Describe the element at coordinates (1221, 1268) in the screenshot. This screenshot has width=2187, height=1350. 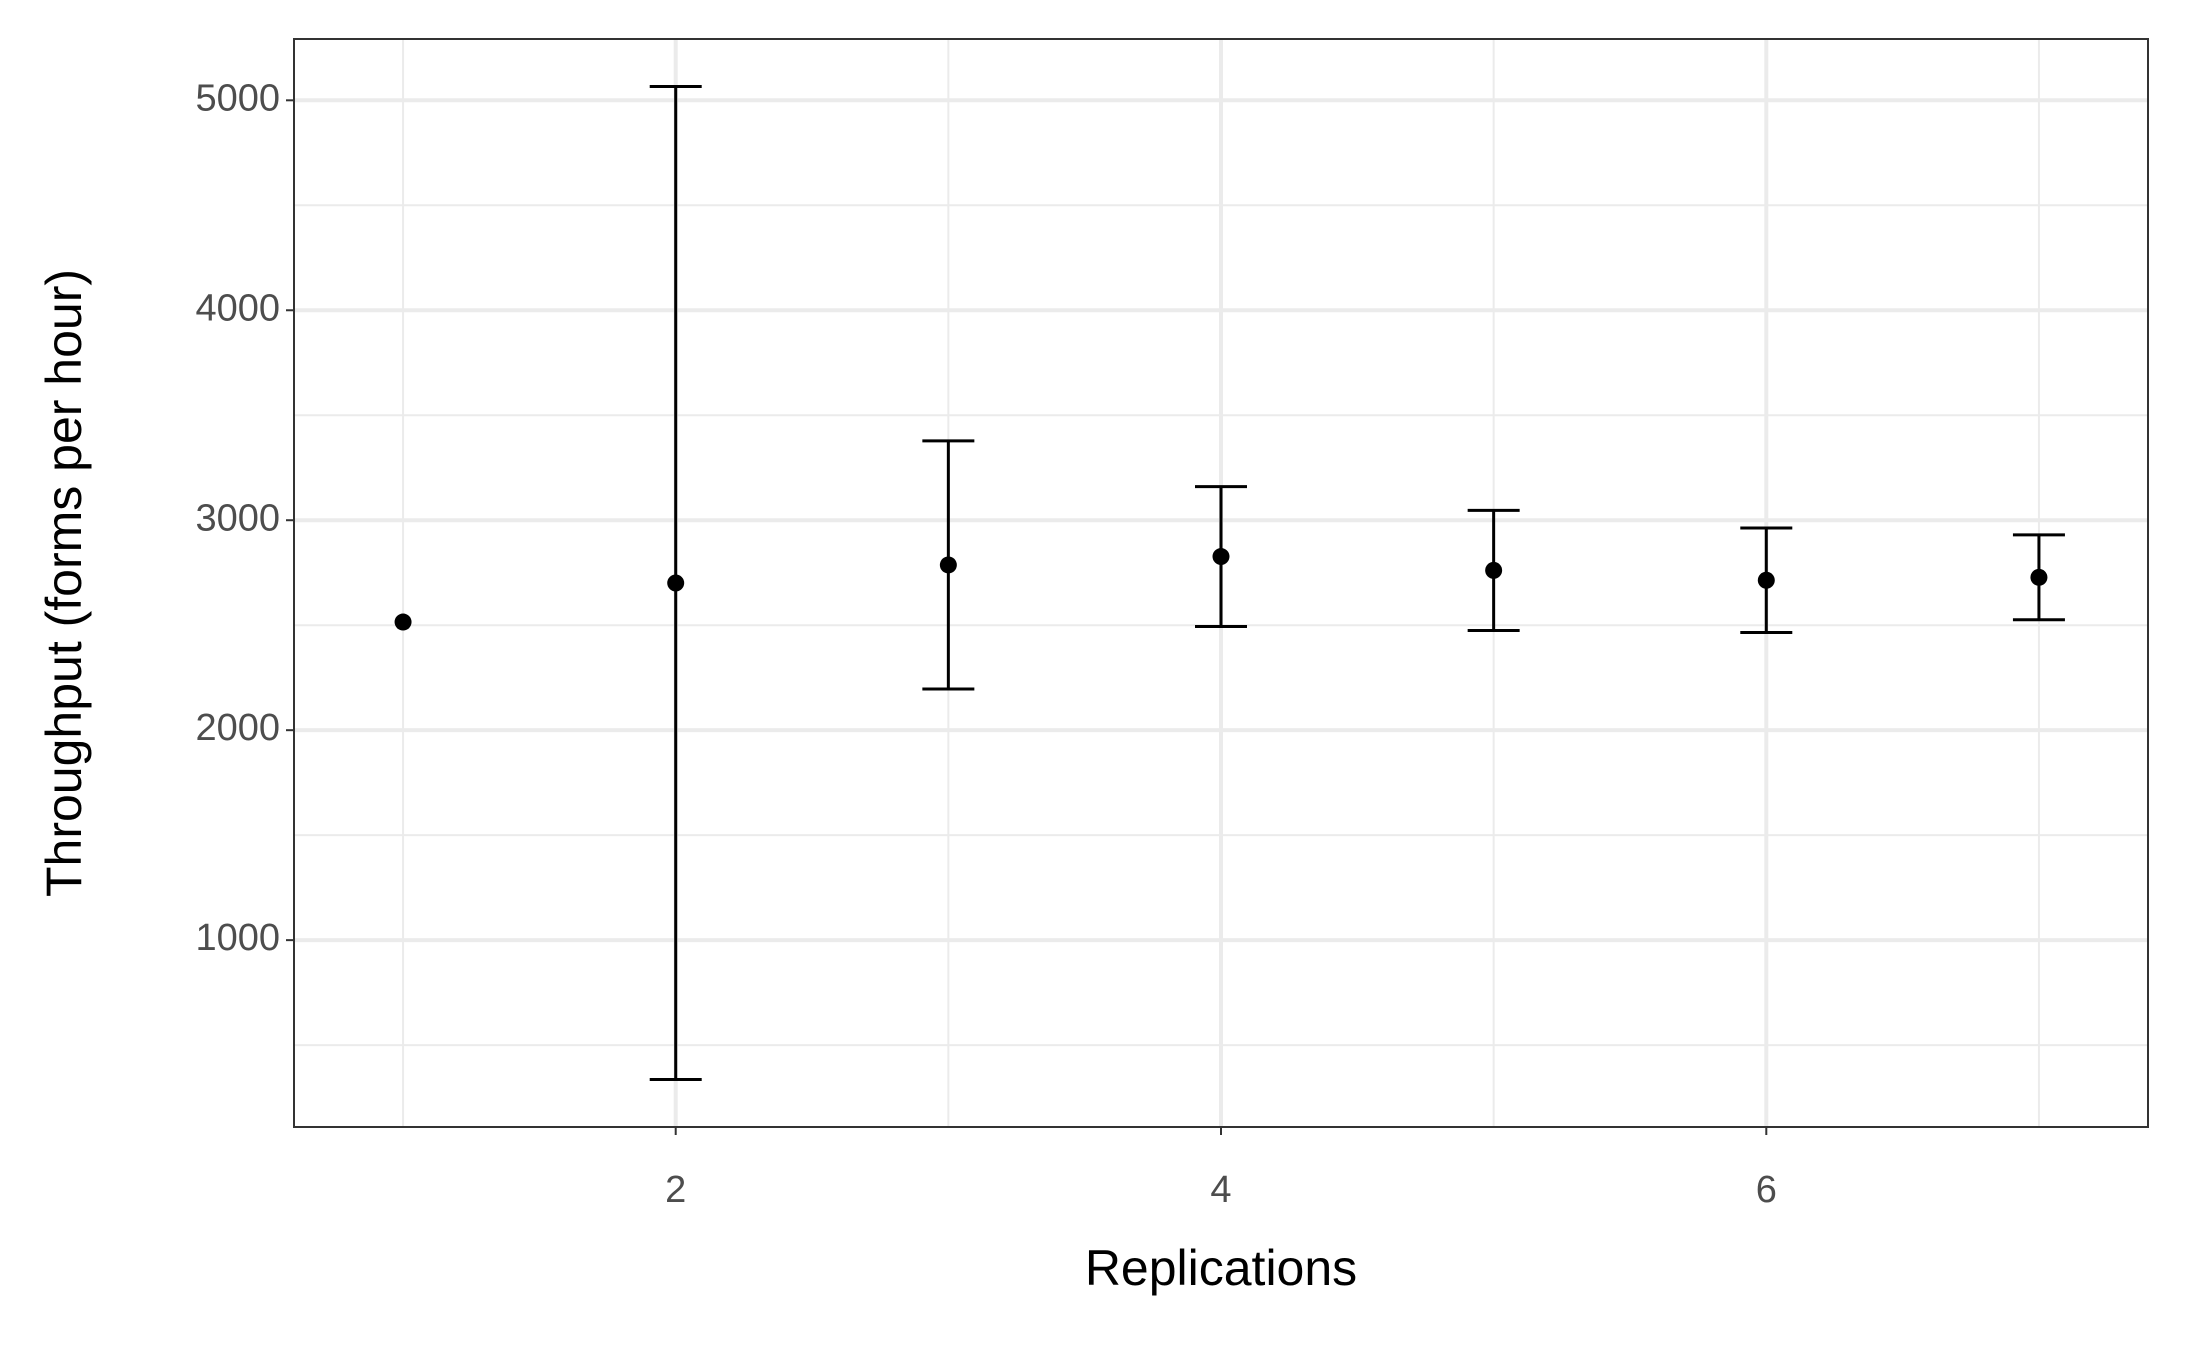
I see `x-axis-title: Replications` at that location.